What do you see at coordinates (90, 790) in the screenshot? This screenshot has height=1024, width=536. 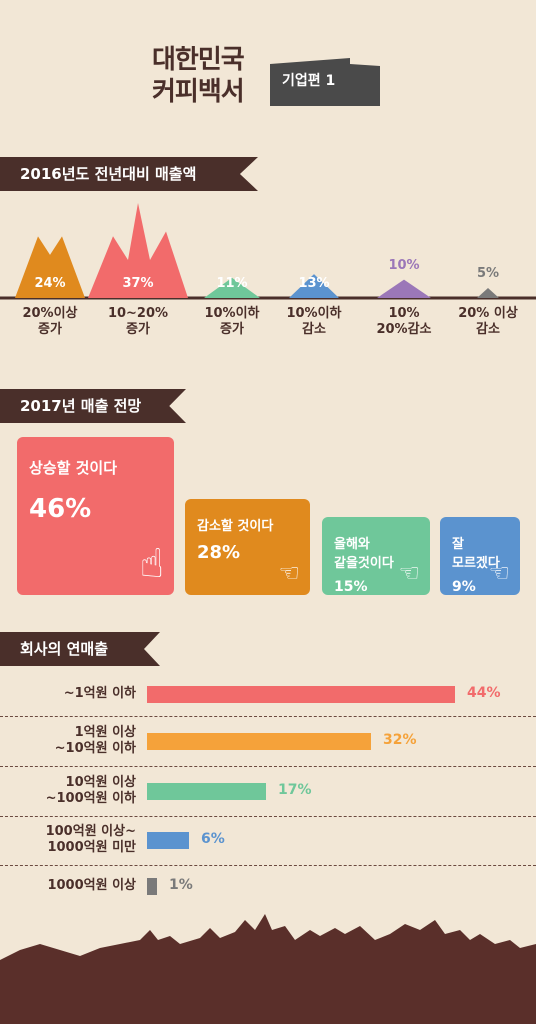 I see `revenue-category-label: 10억원 이상 ~100억원 이하` at bounding box center [90, 790].